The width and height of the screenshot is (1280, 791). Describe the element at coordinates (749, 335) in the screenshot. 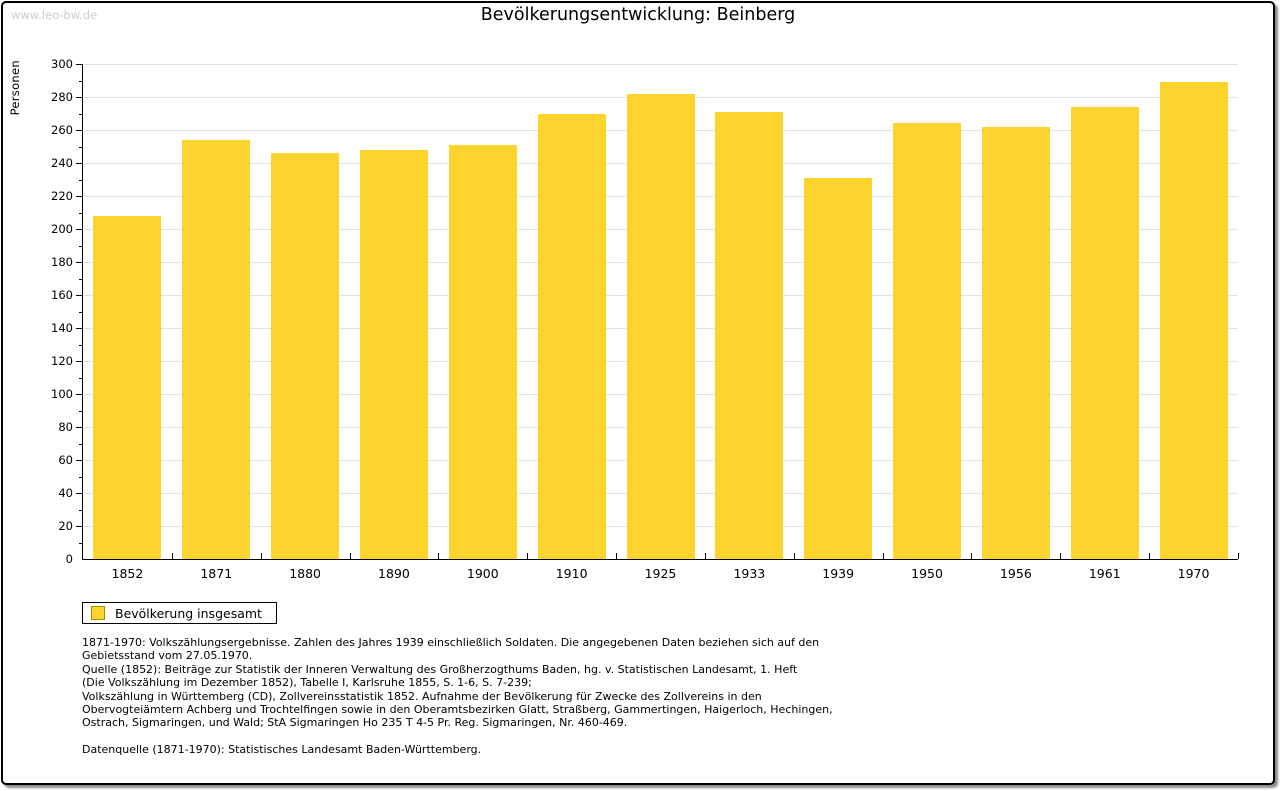

I see `bar-1933` at that location.